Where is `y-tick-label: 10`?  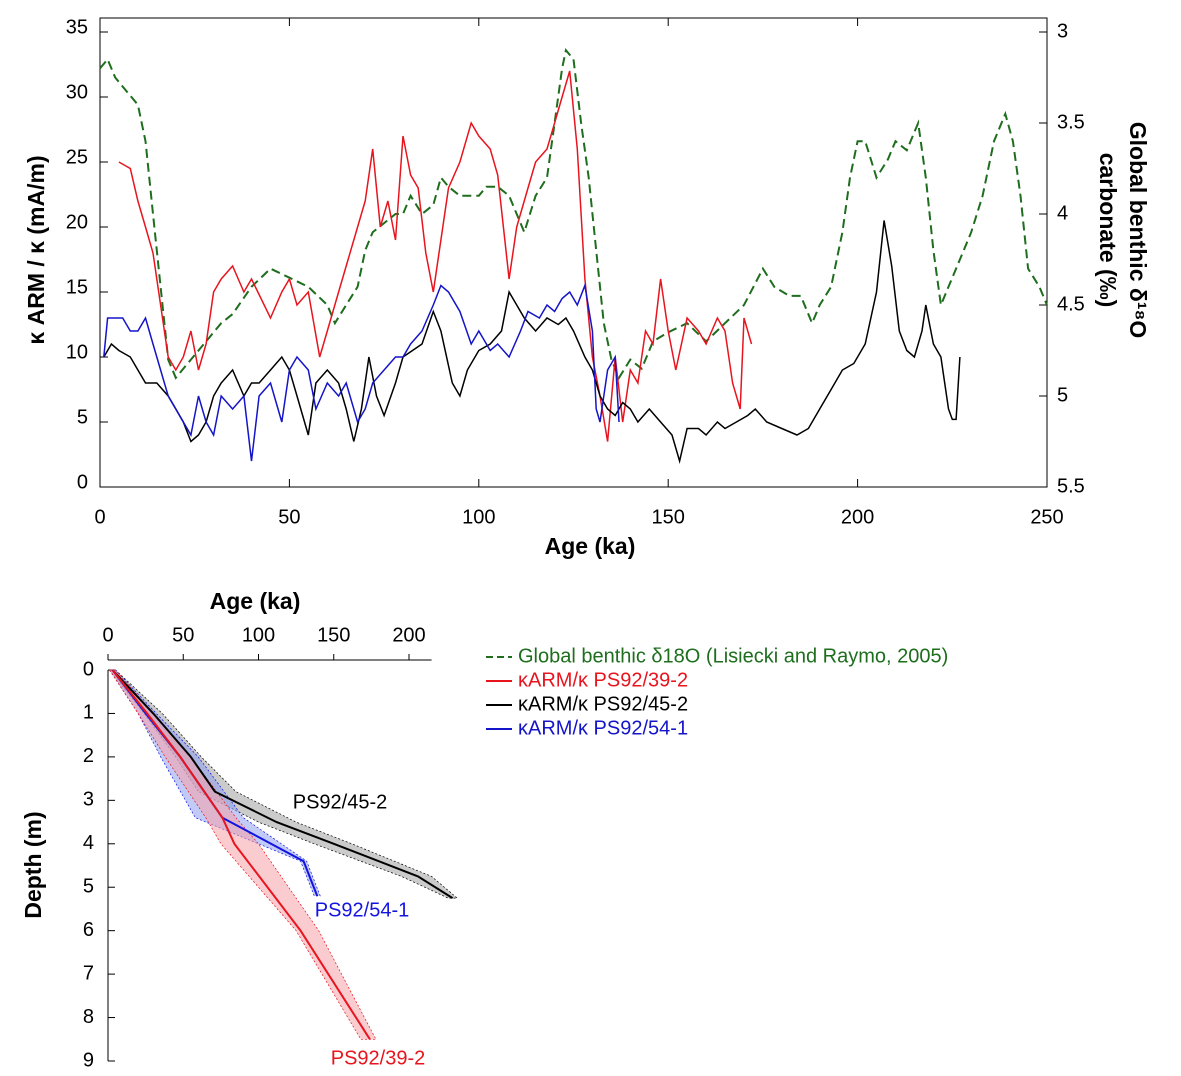 y-tick-label: 10 is located at coordinates (77, 352).